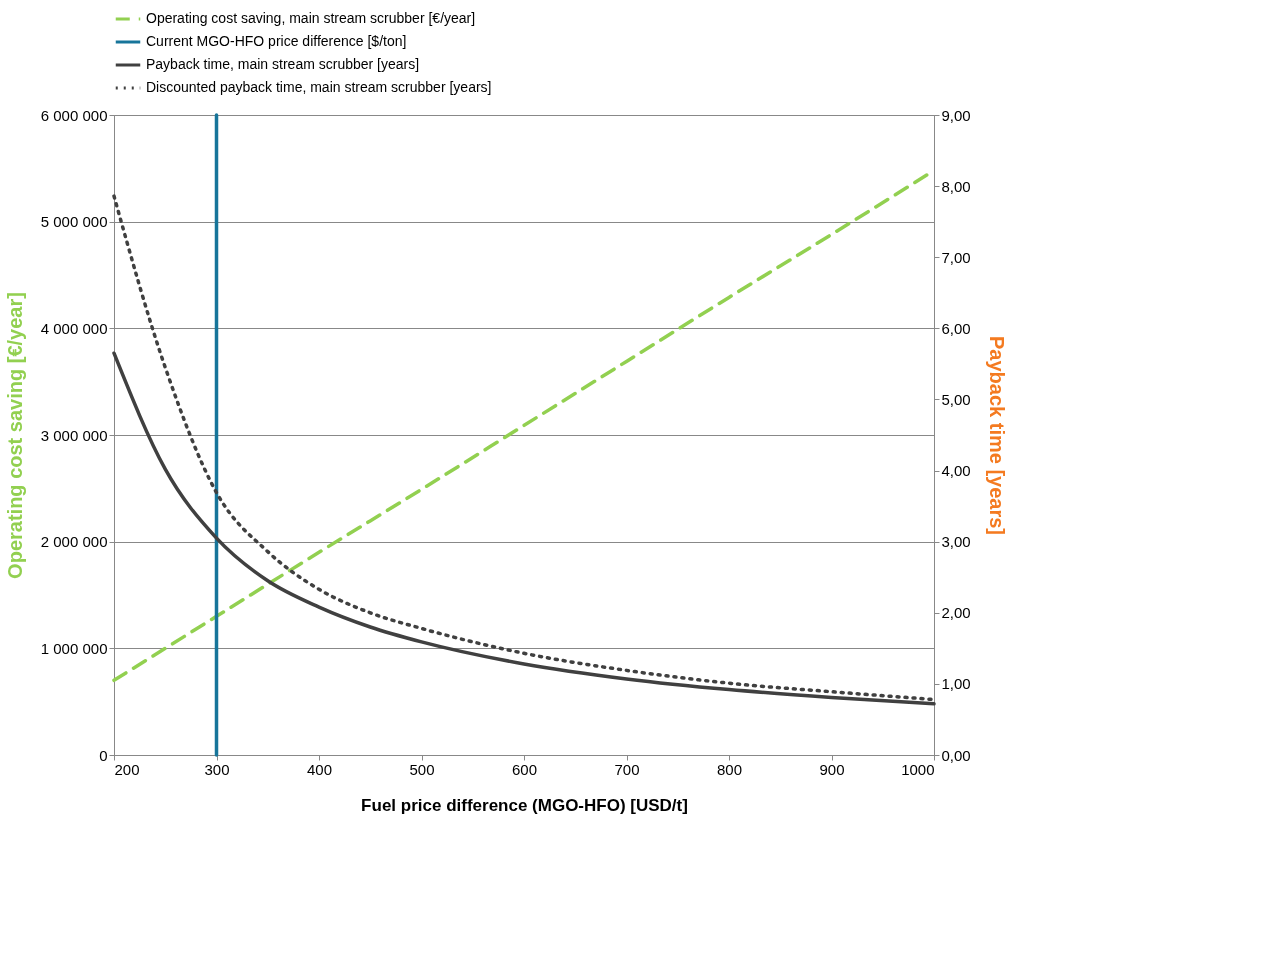  I want to click on x-tick-label: 400, so click(319, 769).